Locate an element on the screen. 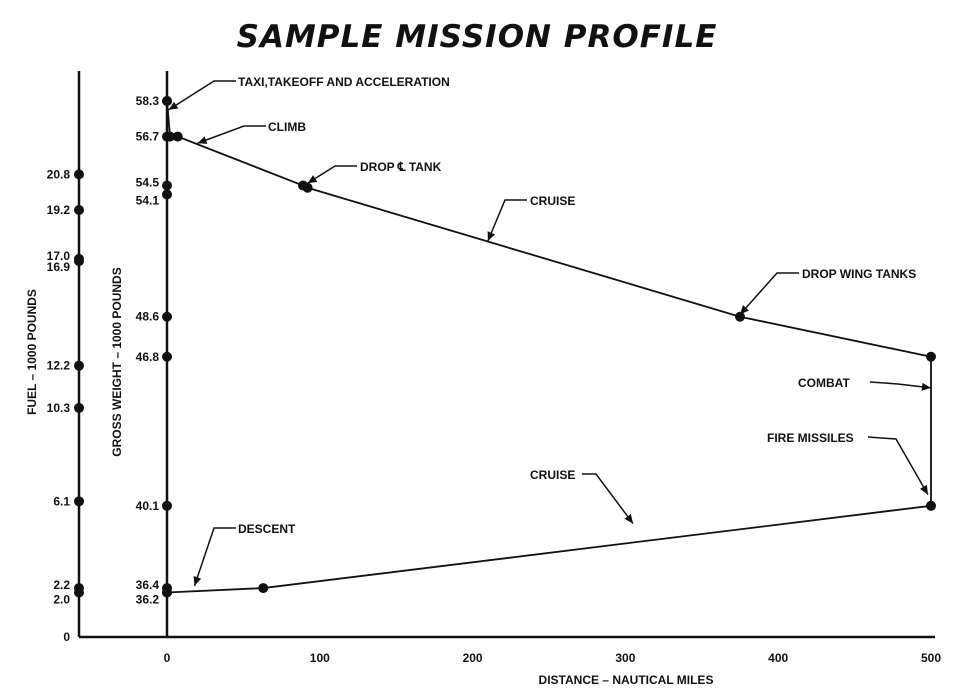 This screenshot has height=699, width=958. weight-tick-label: 54.1 is located at coordinates (148, 200).